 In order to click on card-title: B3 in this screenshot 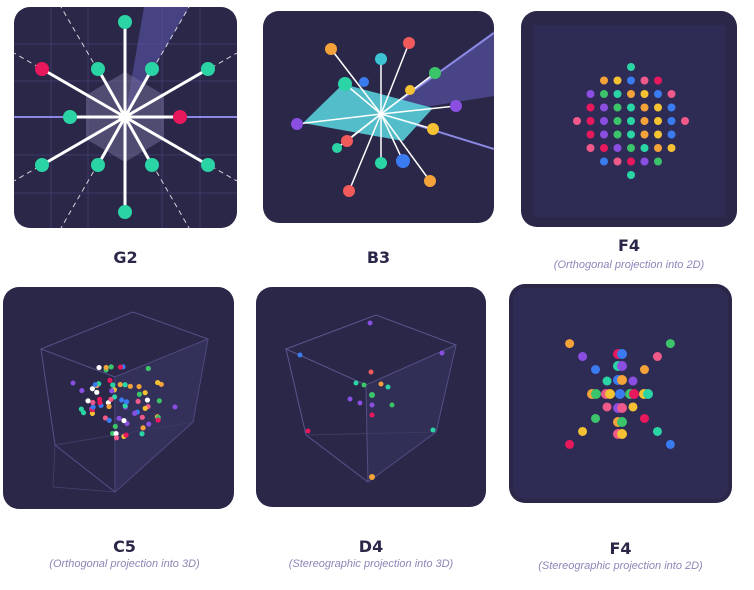, I will do `click(378, 257)`.